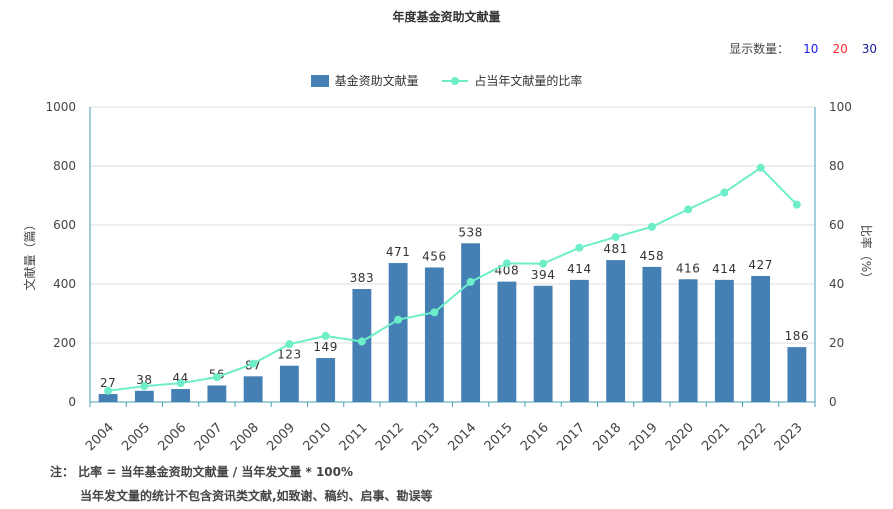 The width and height of the screenshot is (893, 509). What do you see at coordinates (866, 254) in the screenshot?
I see `y2-axis-title: 比率（%）` at bounding box center [866, 254].